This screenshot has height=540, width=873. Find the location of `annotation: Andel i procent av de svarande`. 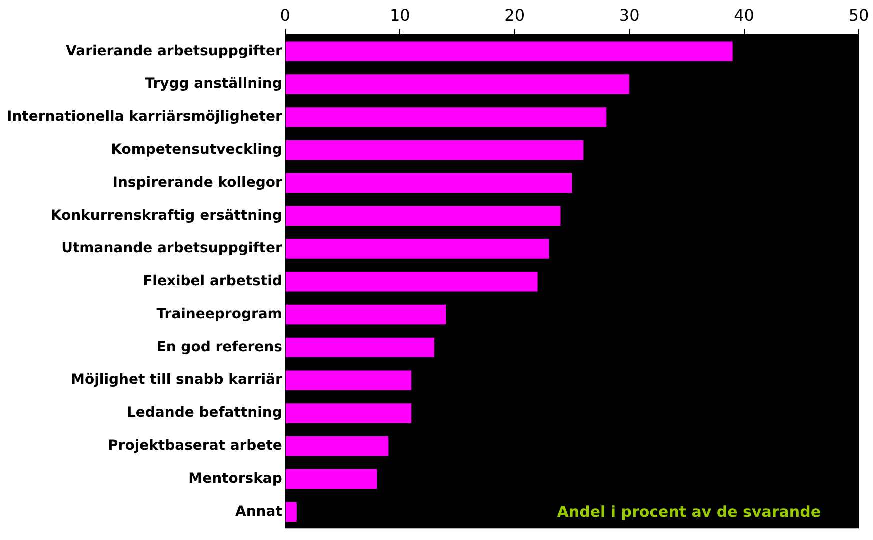

annotation: Andel i procent av de svarande is located at coordinates (689, 511).